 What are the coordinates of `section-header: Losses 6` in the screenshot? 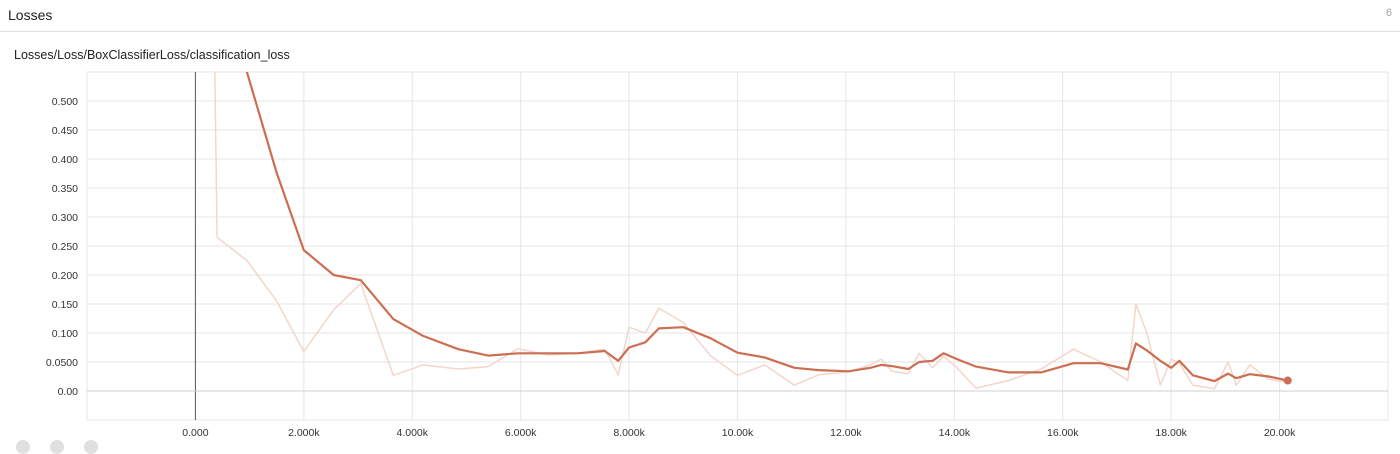 It's located at (700, 16).